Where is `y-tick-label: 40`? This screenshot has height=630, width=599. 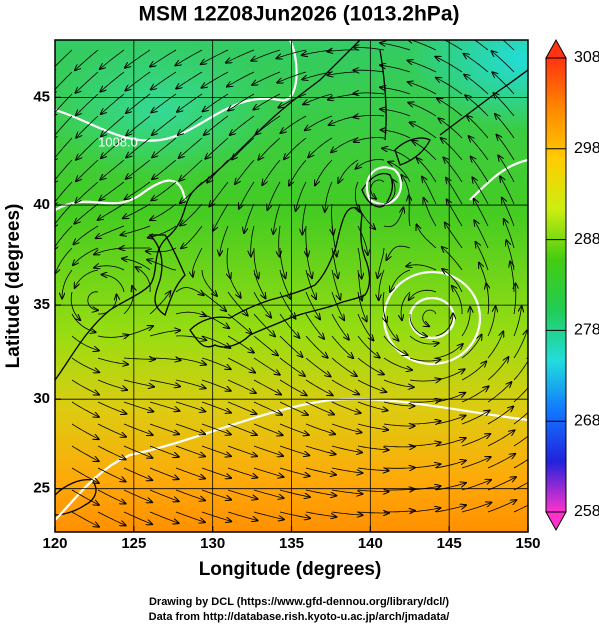 y-tick-label: 40 is located at coordinates (41, 204).